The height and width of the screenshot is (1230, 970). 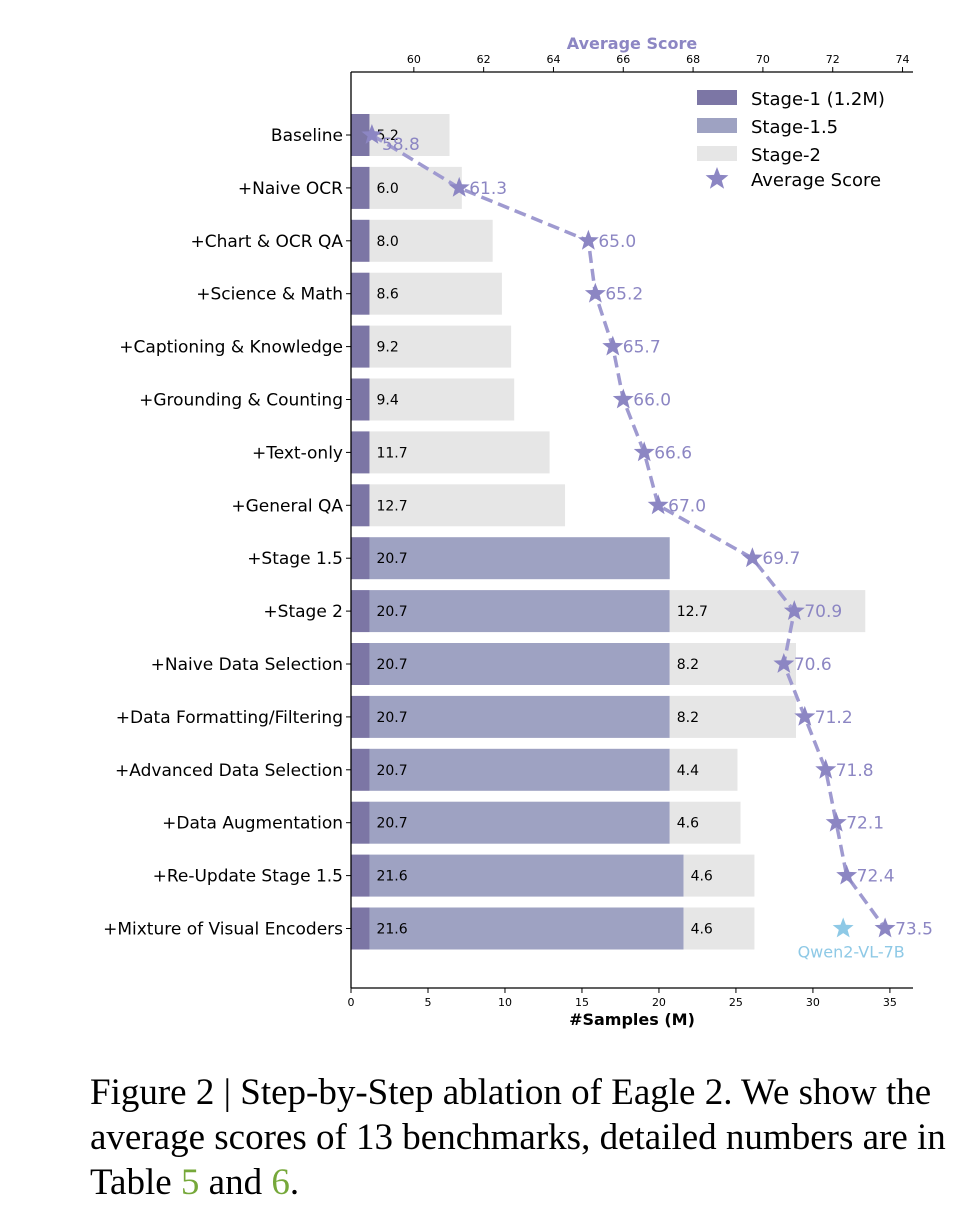 I want to click on y-tick-label: +Captioning & Knowledge, so click(x=231, y=348).